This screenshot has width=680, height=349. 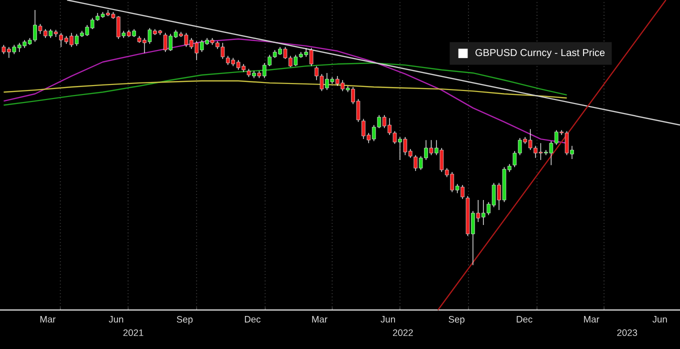 I want to click on x2-tick-label: 2021, so click(x=133, y=332).